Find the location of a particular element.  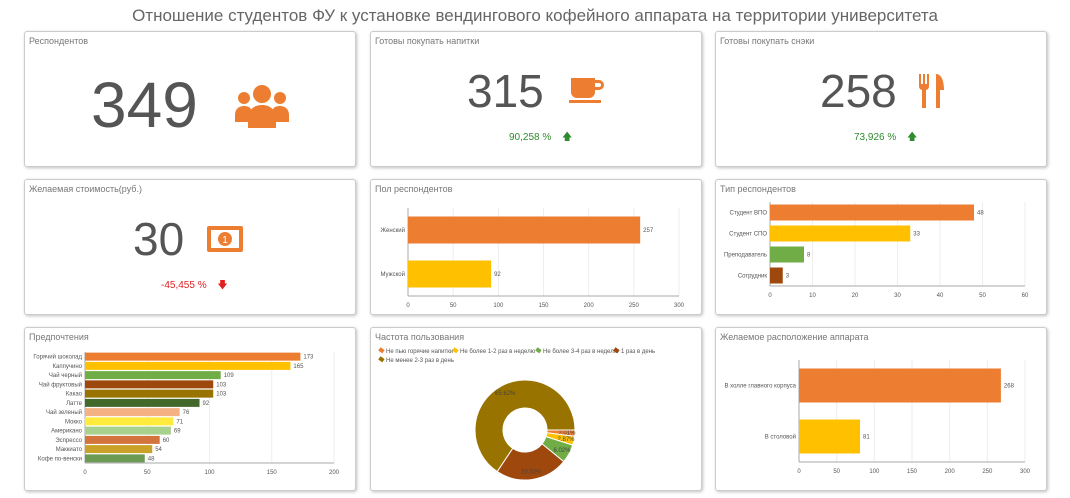

slice-label: 65.62% is located at coordinates (505, 394).